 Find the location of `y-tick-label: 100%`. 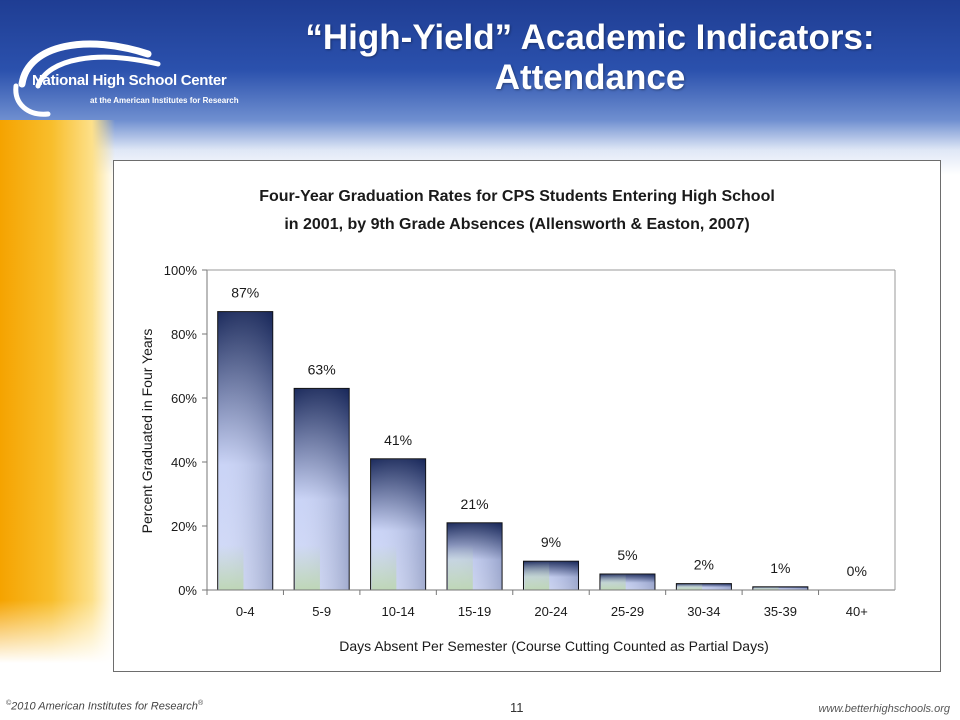

y-tick-label: 100% is located at coordinates (181, 270).